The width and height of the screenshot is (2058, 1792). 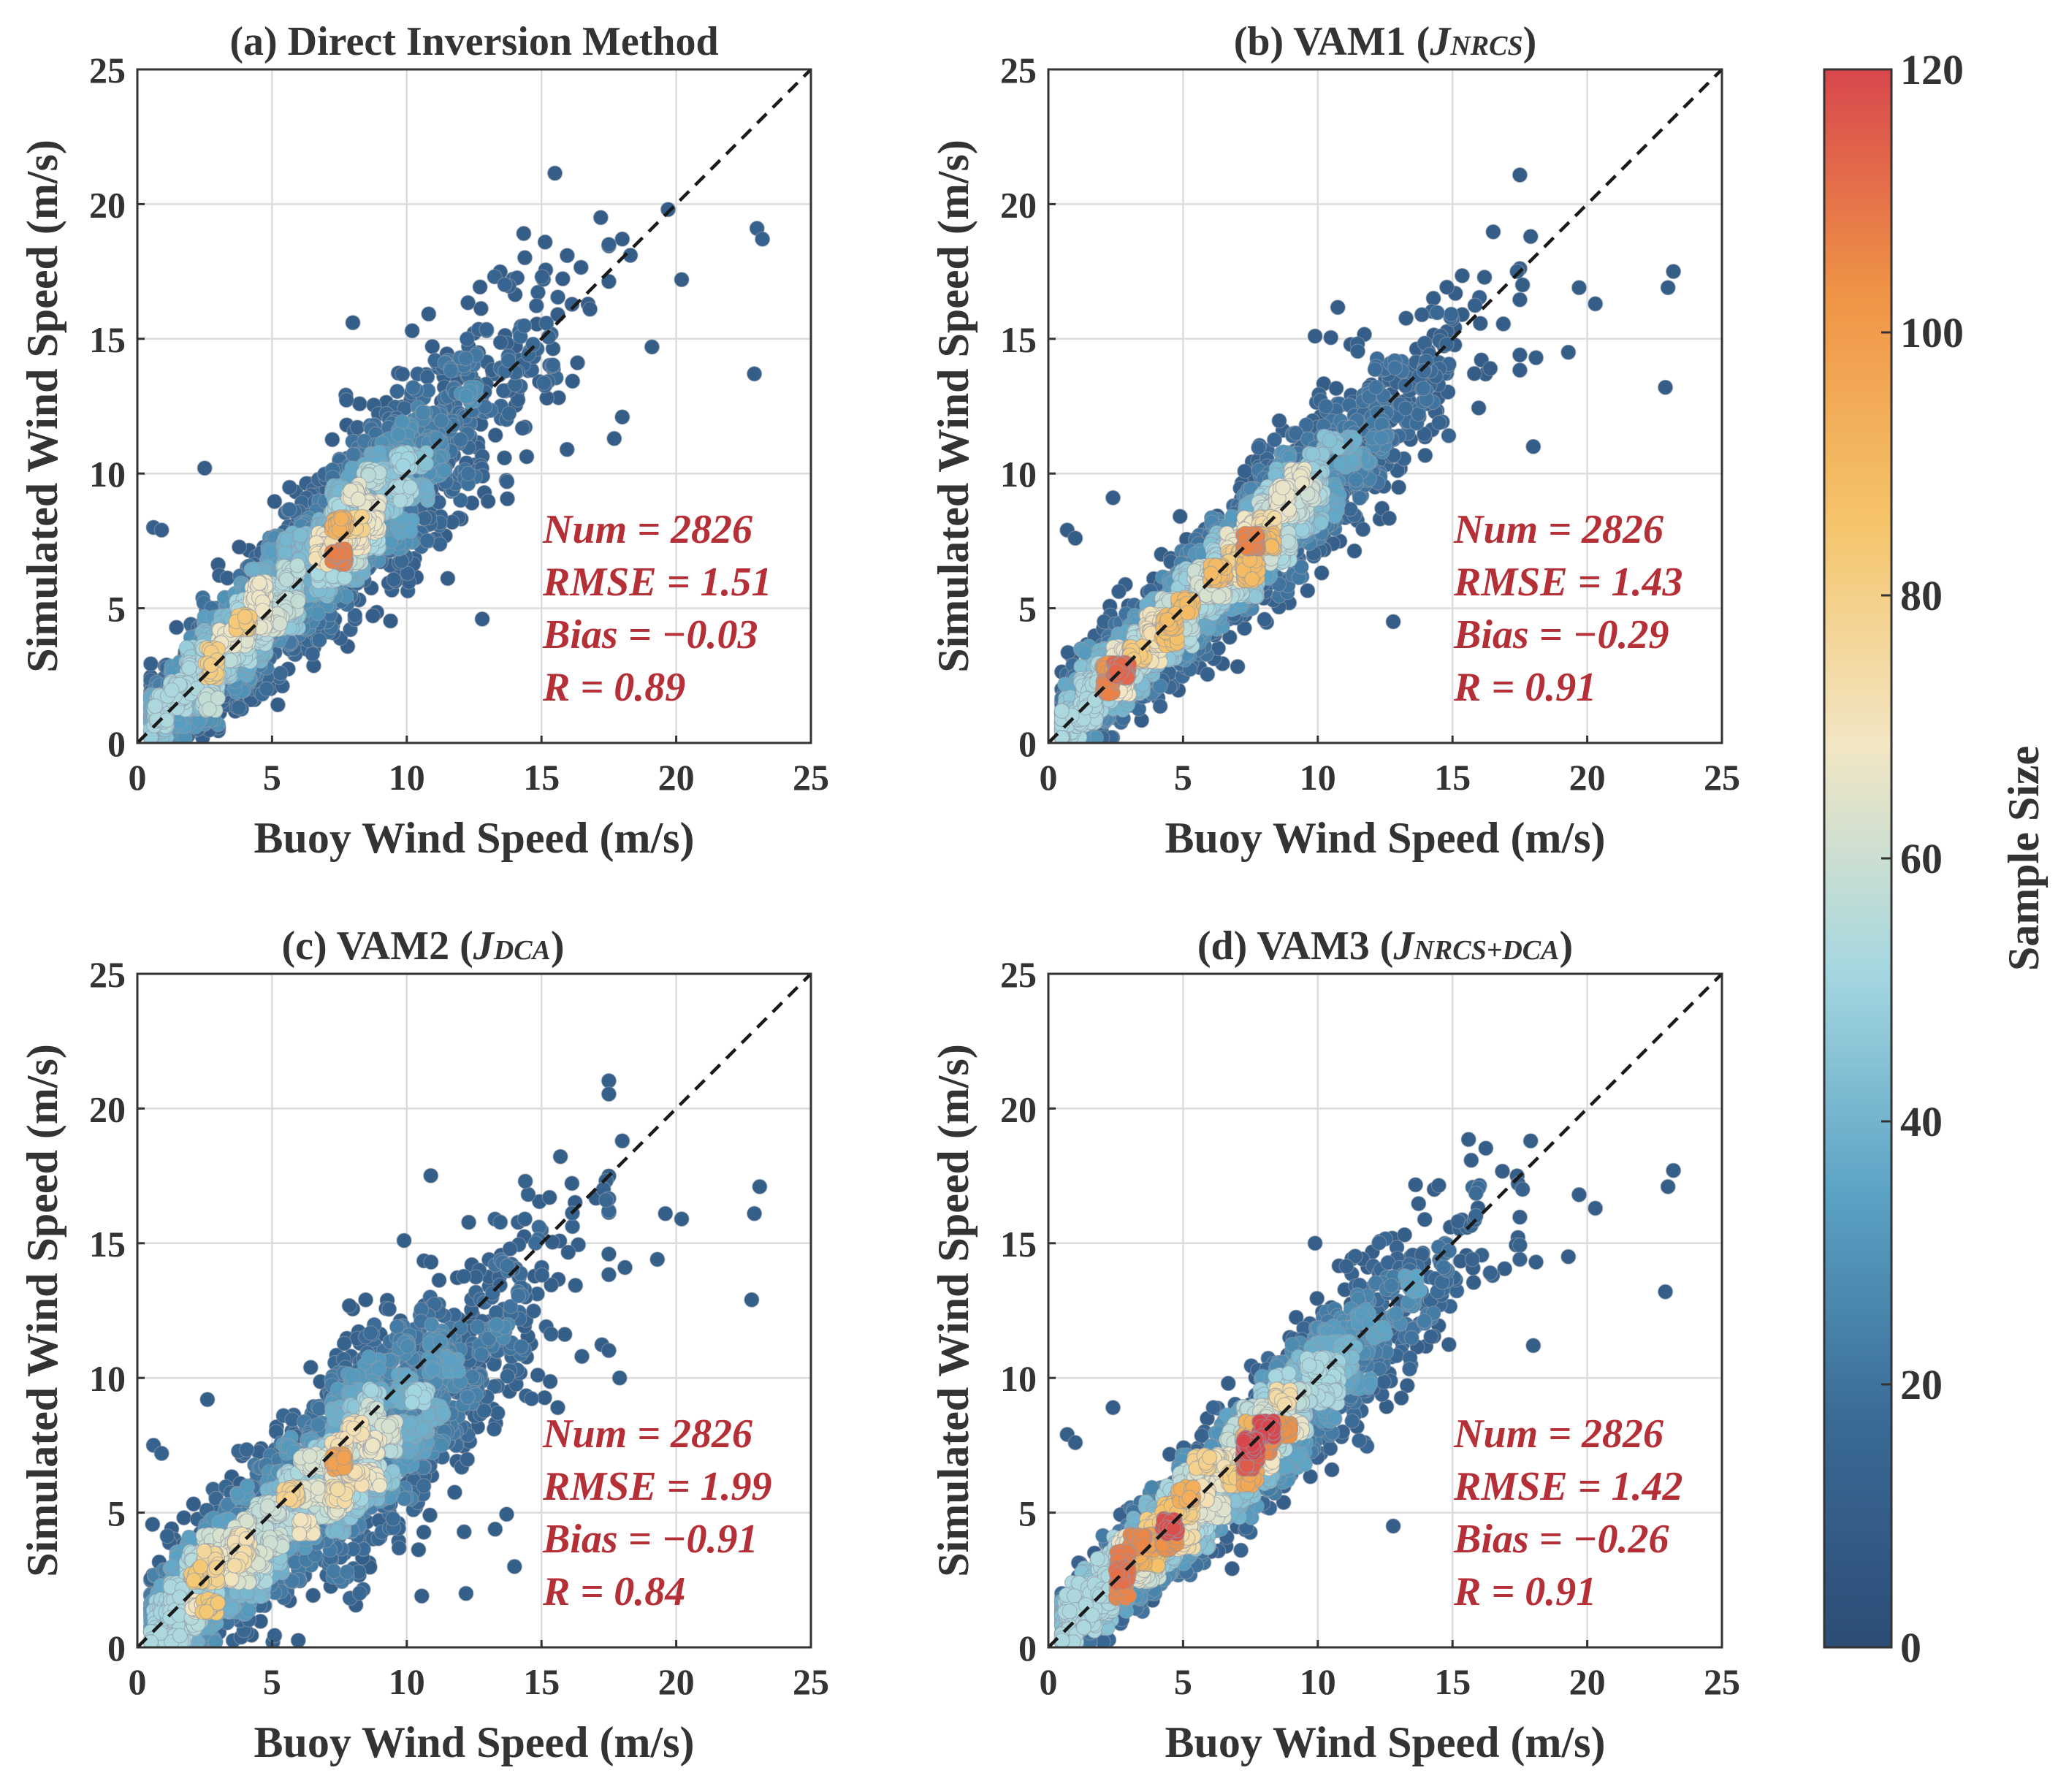 What do you see at coordinates (457, 454) in the screenshot?
I see `panel-a-points` at bounding box center [457, 454].